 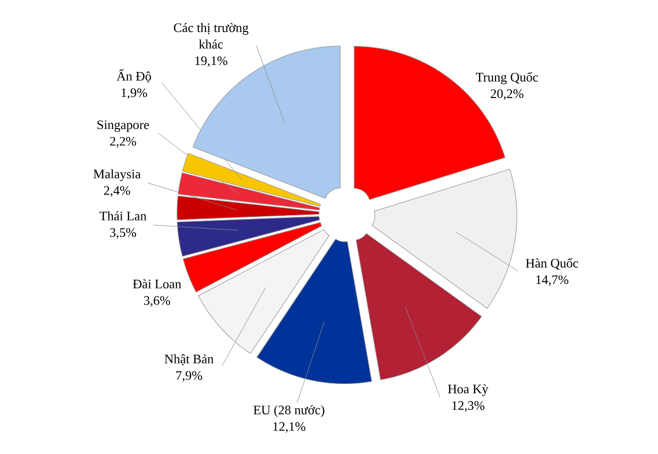 What do you see at coordinates (157, 301) in the screenshot?
I see `data-label: 3,6%` at bounding box center [157, 301].